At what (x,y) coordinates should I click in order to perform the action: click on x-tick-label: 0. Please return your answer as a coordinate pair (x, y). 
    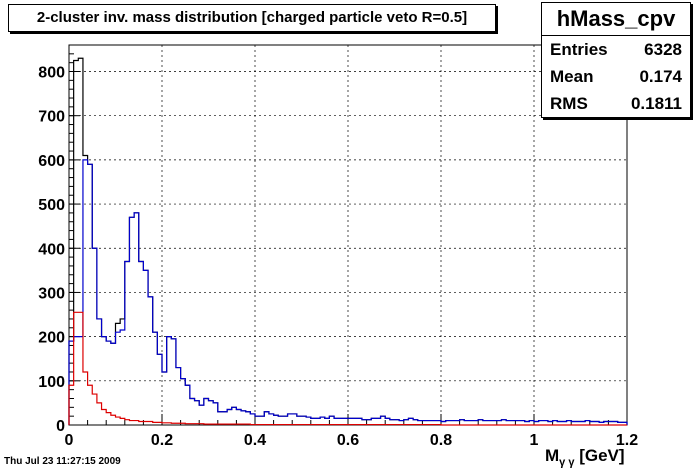
    Looking at the image, I should click on (69, 440).